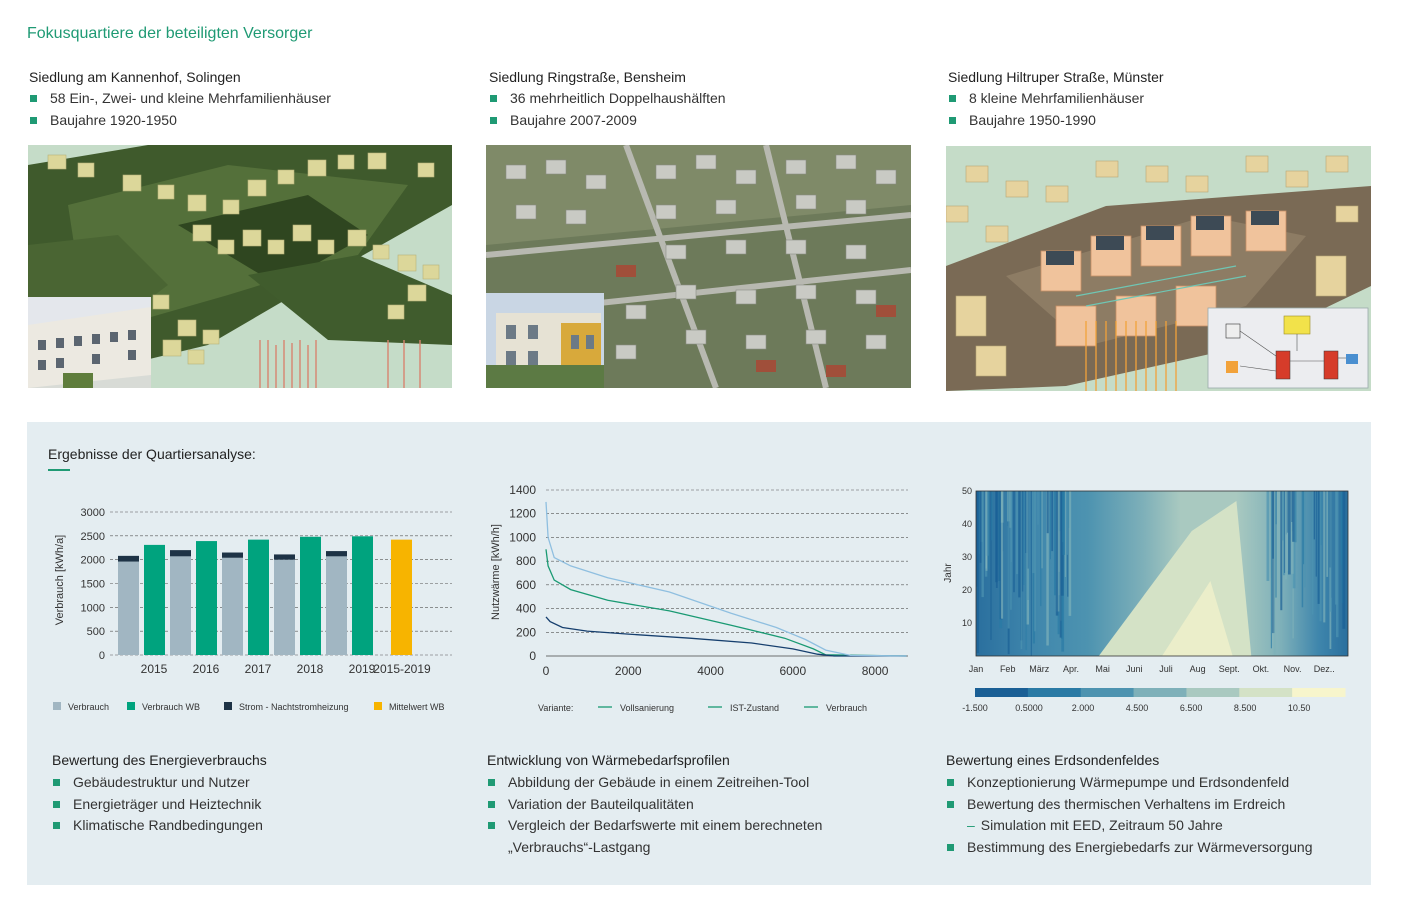 The image size is (1402, 911). What do you see at coordinates (1101, 825) in the screenshot?
I see `list-item-text: Simulation mit EED, Zeitraum 50 Jahre` at bounding box center [1101, 825].